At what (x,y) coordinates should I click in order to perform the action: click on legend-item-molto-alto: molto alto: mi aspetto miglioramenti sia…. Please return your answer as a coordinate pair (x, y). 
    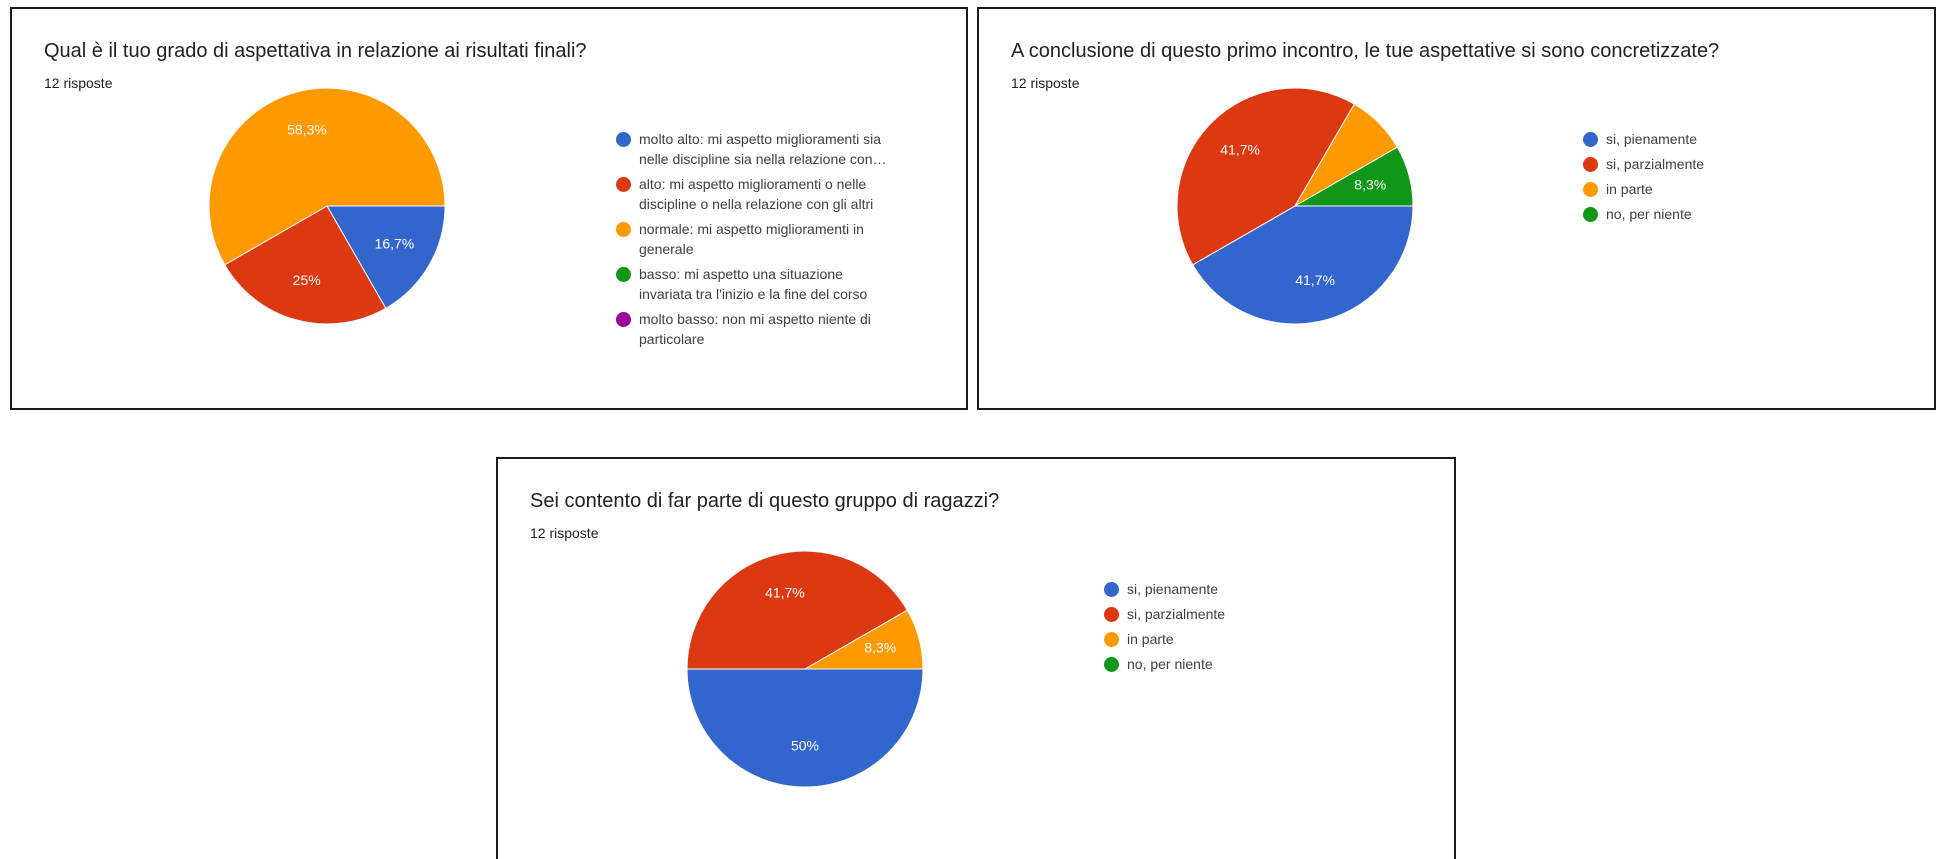
    Looking at the image, I should click on (786, 149).